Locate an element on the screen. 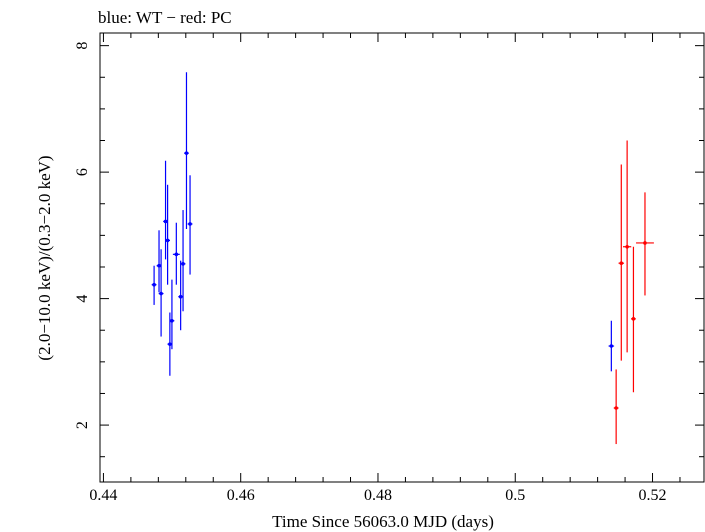 The height and width of the screenshot is (532, 705). x-tick-label: 0.5 is located at coordinates (515, 495).